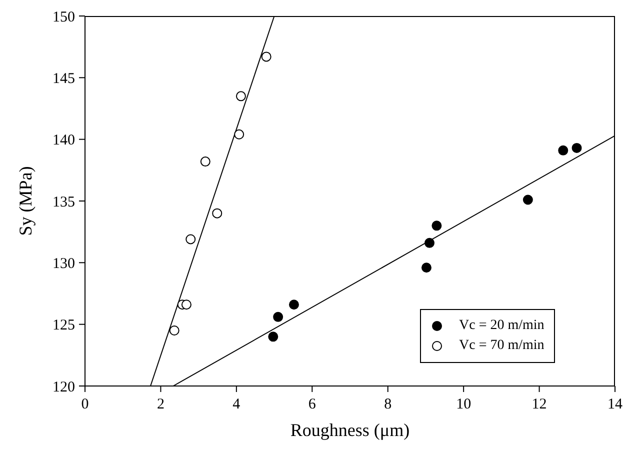  I want to click on x-tick-label: 8, so click(388, 404).